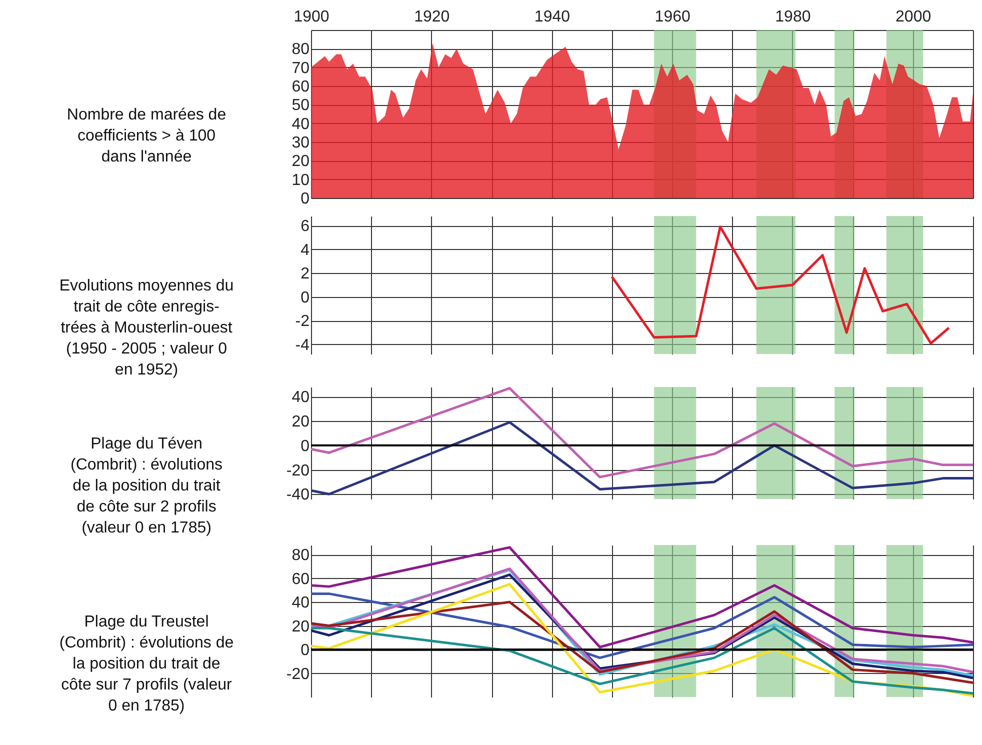 This screenshot has height=745, width=982. Describe the element at coordinates (432, 17) in the screenshot. I see `x-tick-label: 1920` at that location.